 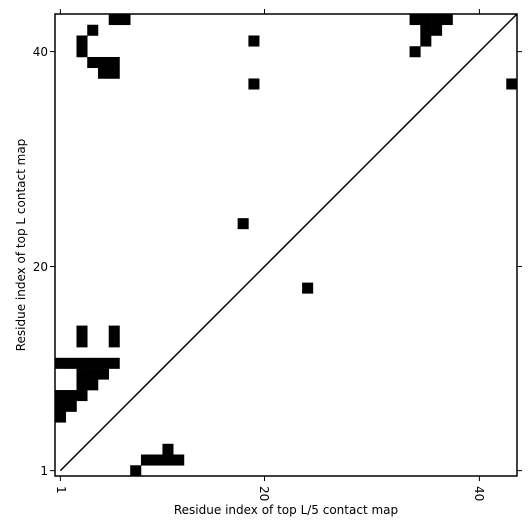 What do you see at coordinates (40, 267) in the screenshot?
I see `y-tick-label-20: 20` at bounding box center [40, 267].